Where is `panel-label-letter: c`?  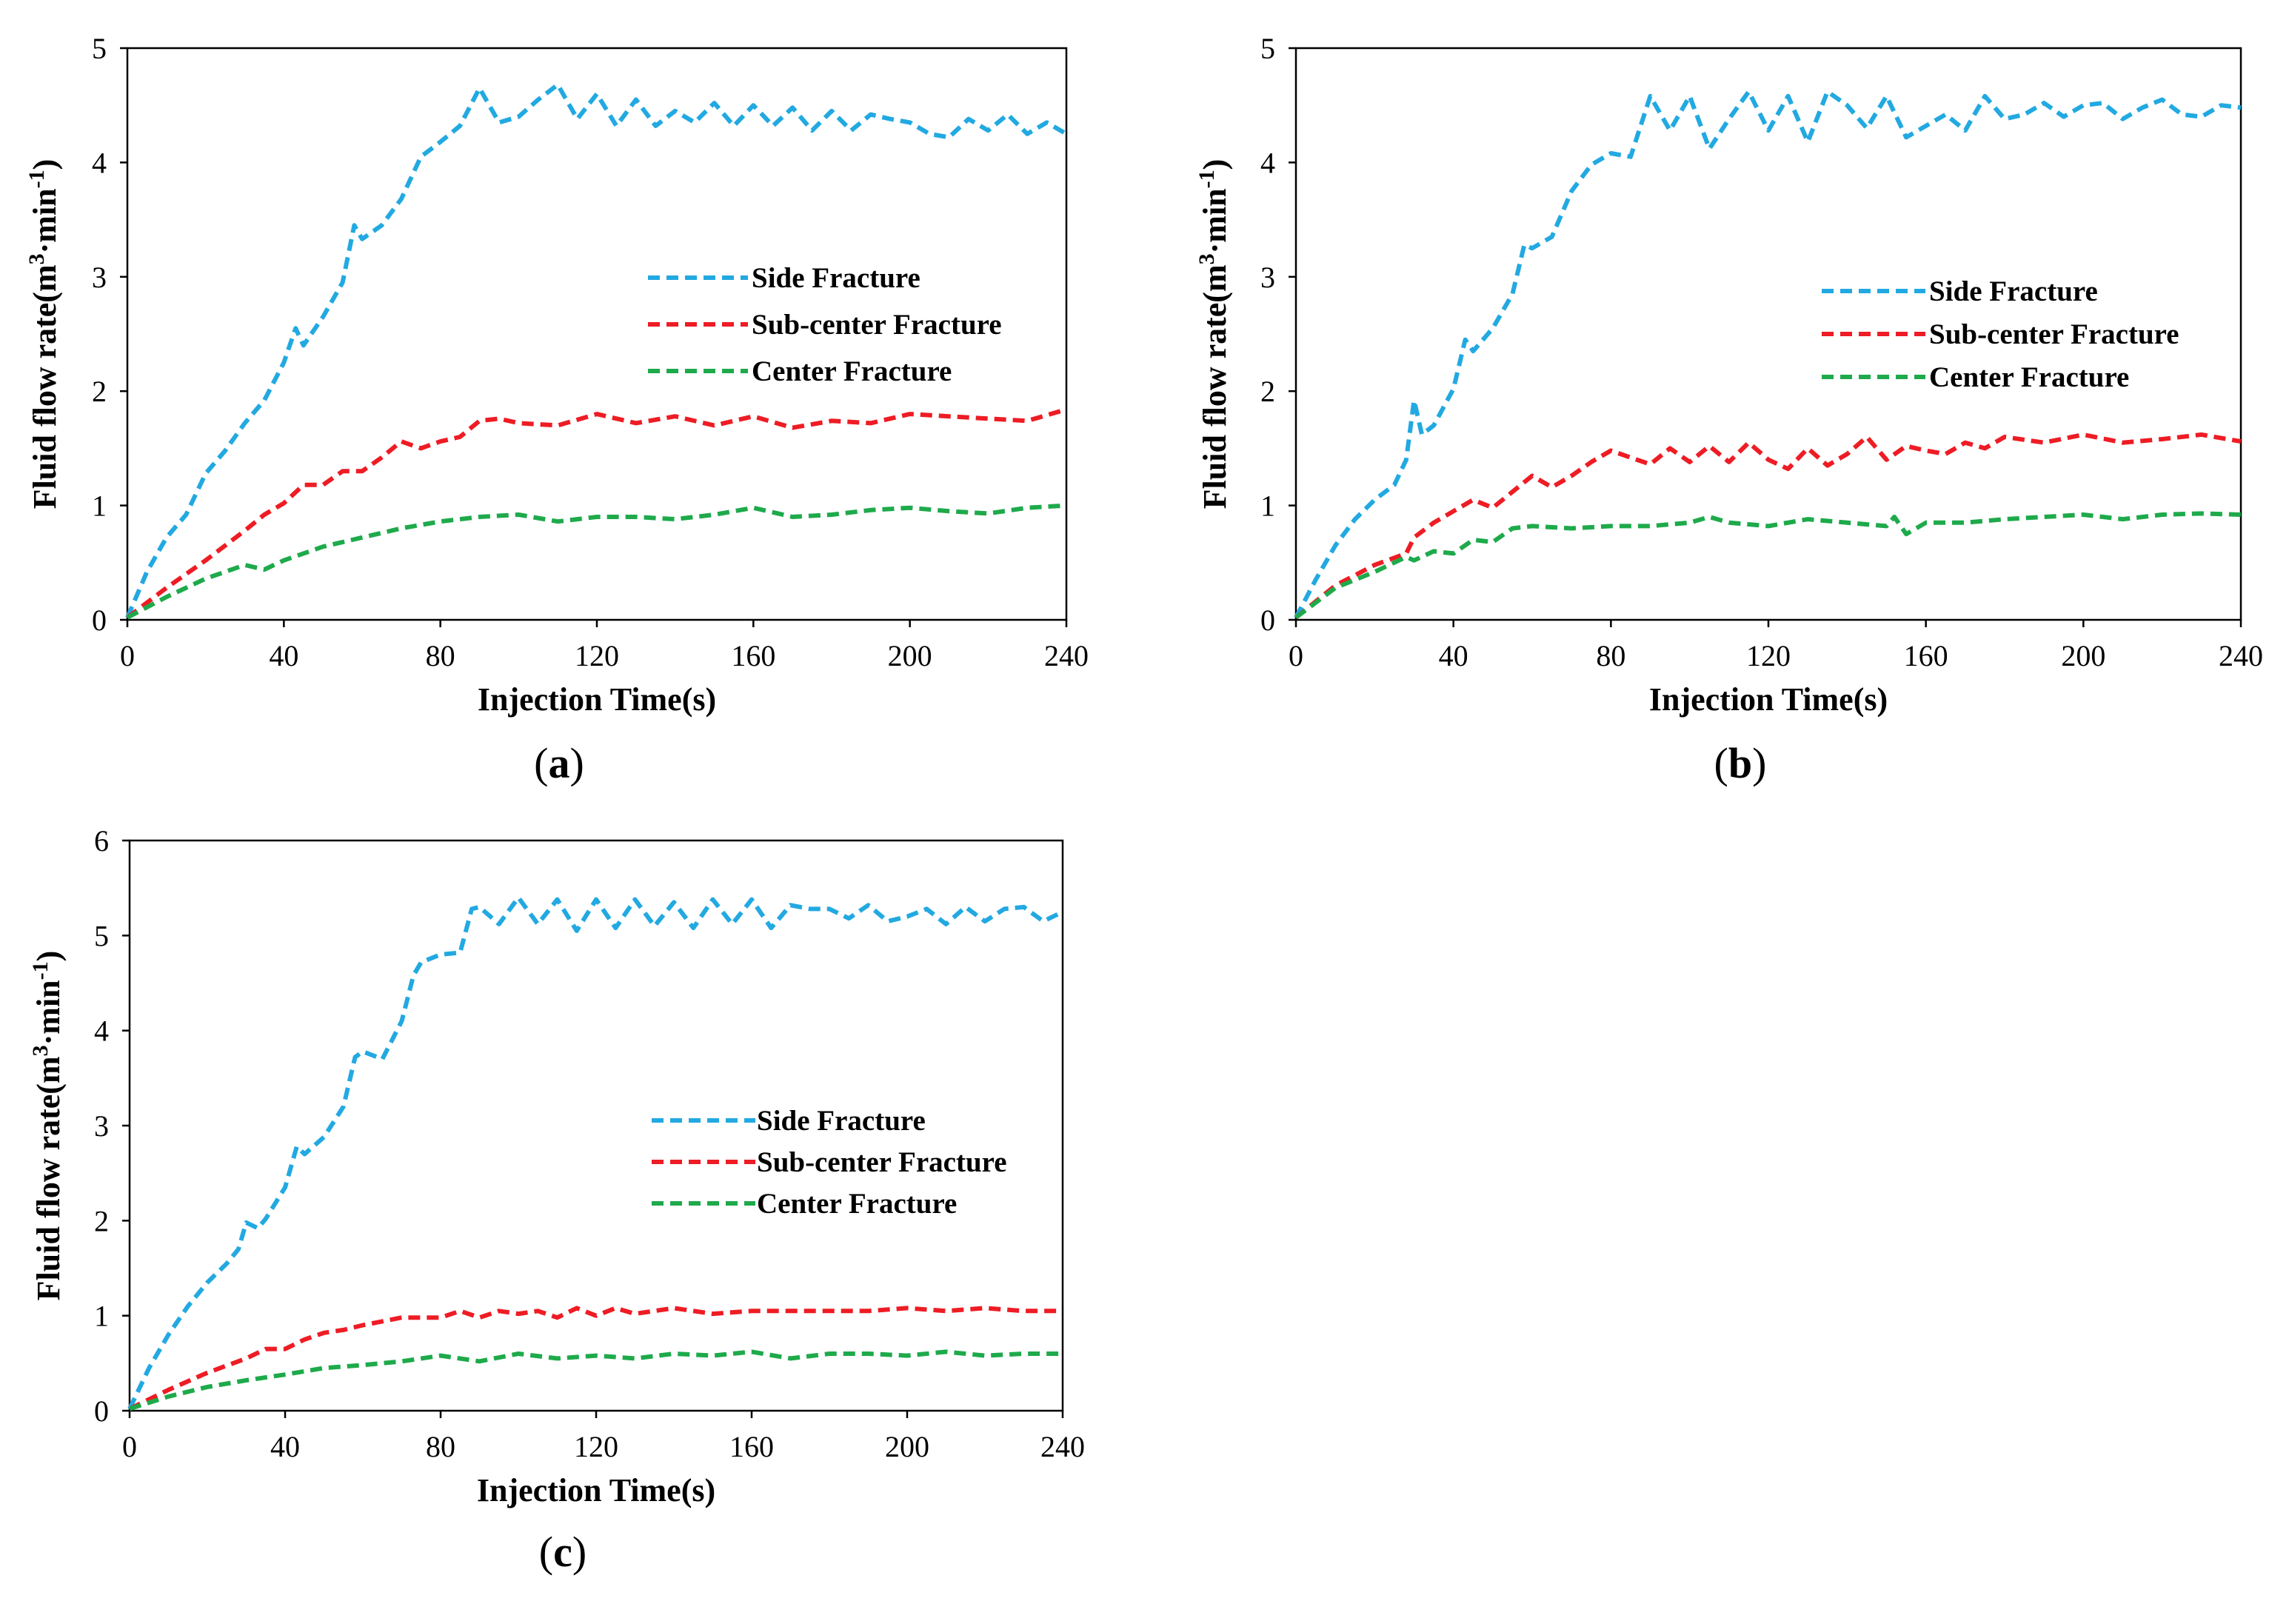
panel-label-letter: c is located at coordinates (562, 1552).